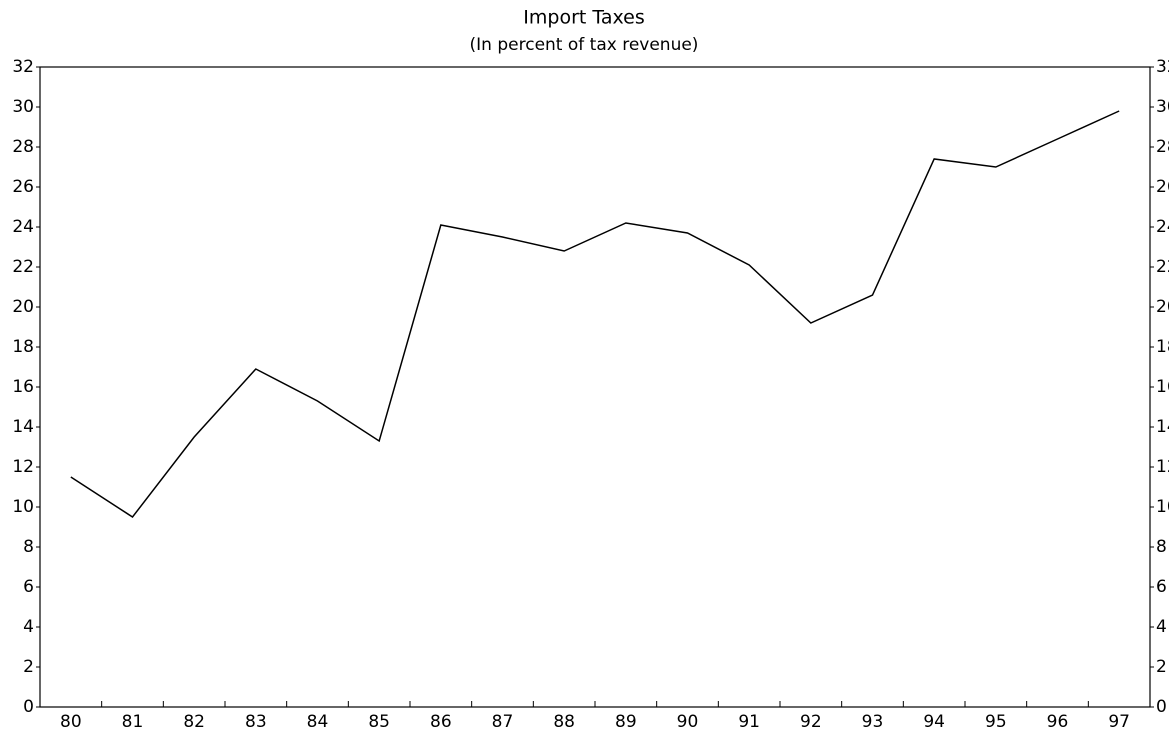 The image size is (1169, 732). I want to click on y2-tick-label: 18, so click(1162, 347).